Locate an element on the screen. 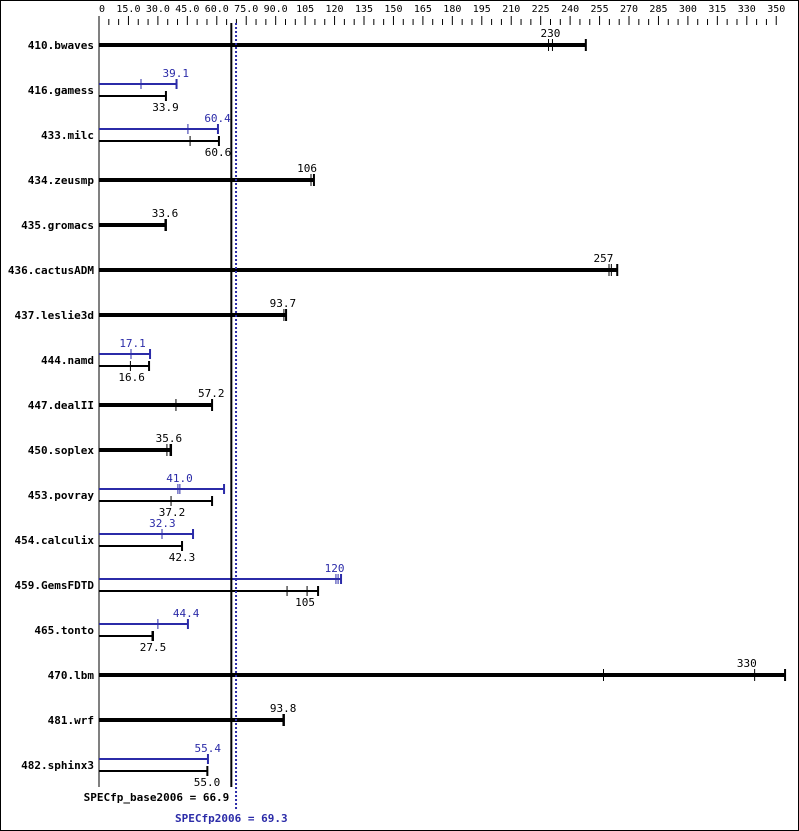 The image size is (799, 831). peak-value-label: 55.4 is located at coordinates (208, 748).